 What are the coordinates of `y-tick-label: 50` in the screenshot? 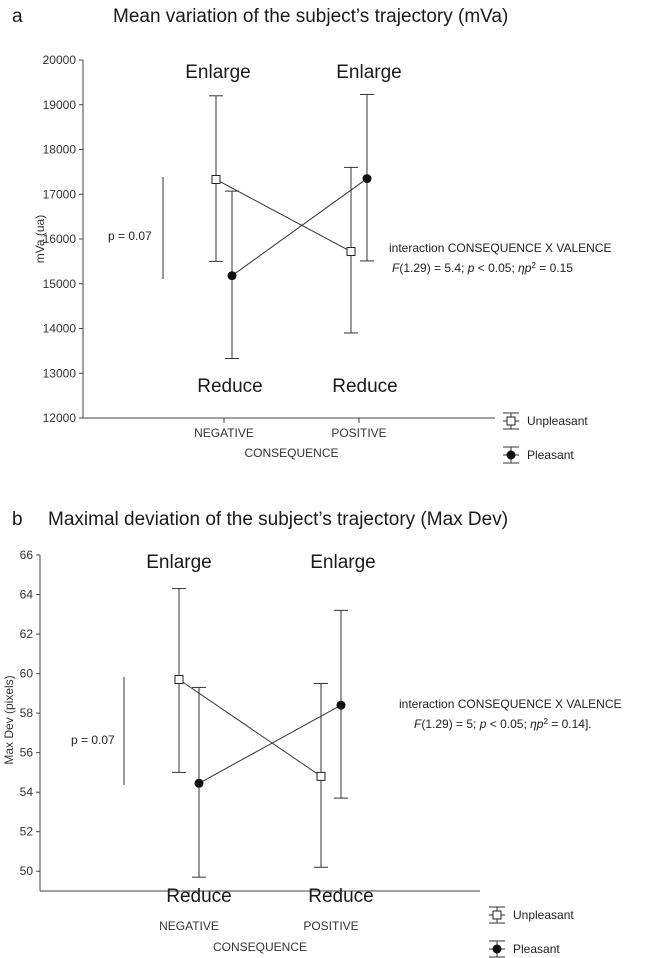 It's located at (27, 871).